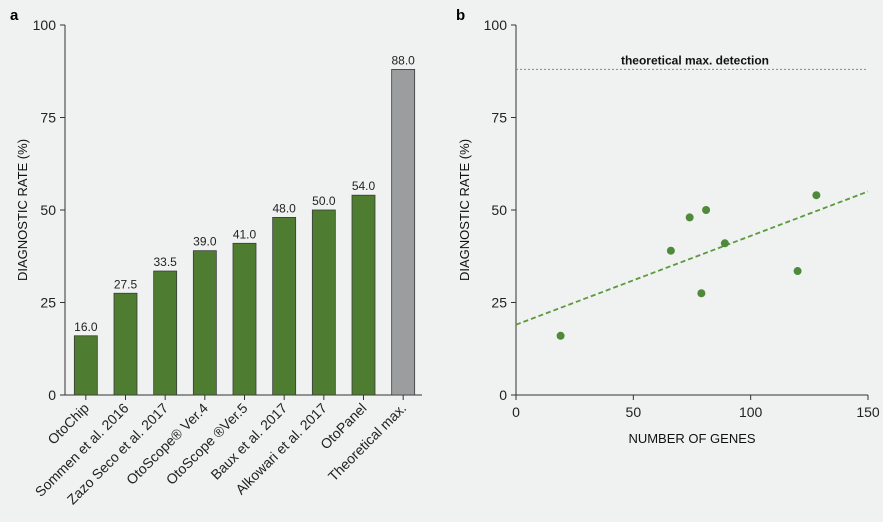 The height and width of the screenshot is (522, 883). What do you see at coordinates (165, 262) in the screenshot?
I see `bar-value-label: 33.5` at bounding box center [165, 262].